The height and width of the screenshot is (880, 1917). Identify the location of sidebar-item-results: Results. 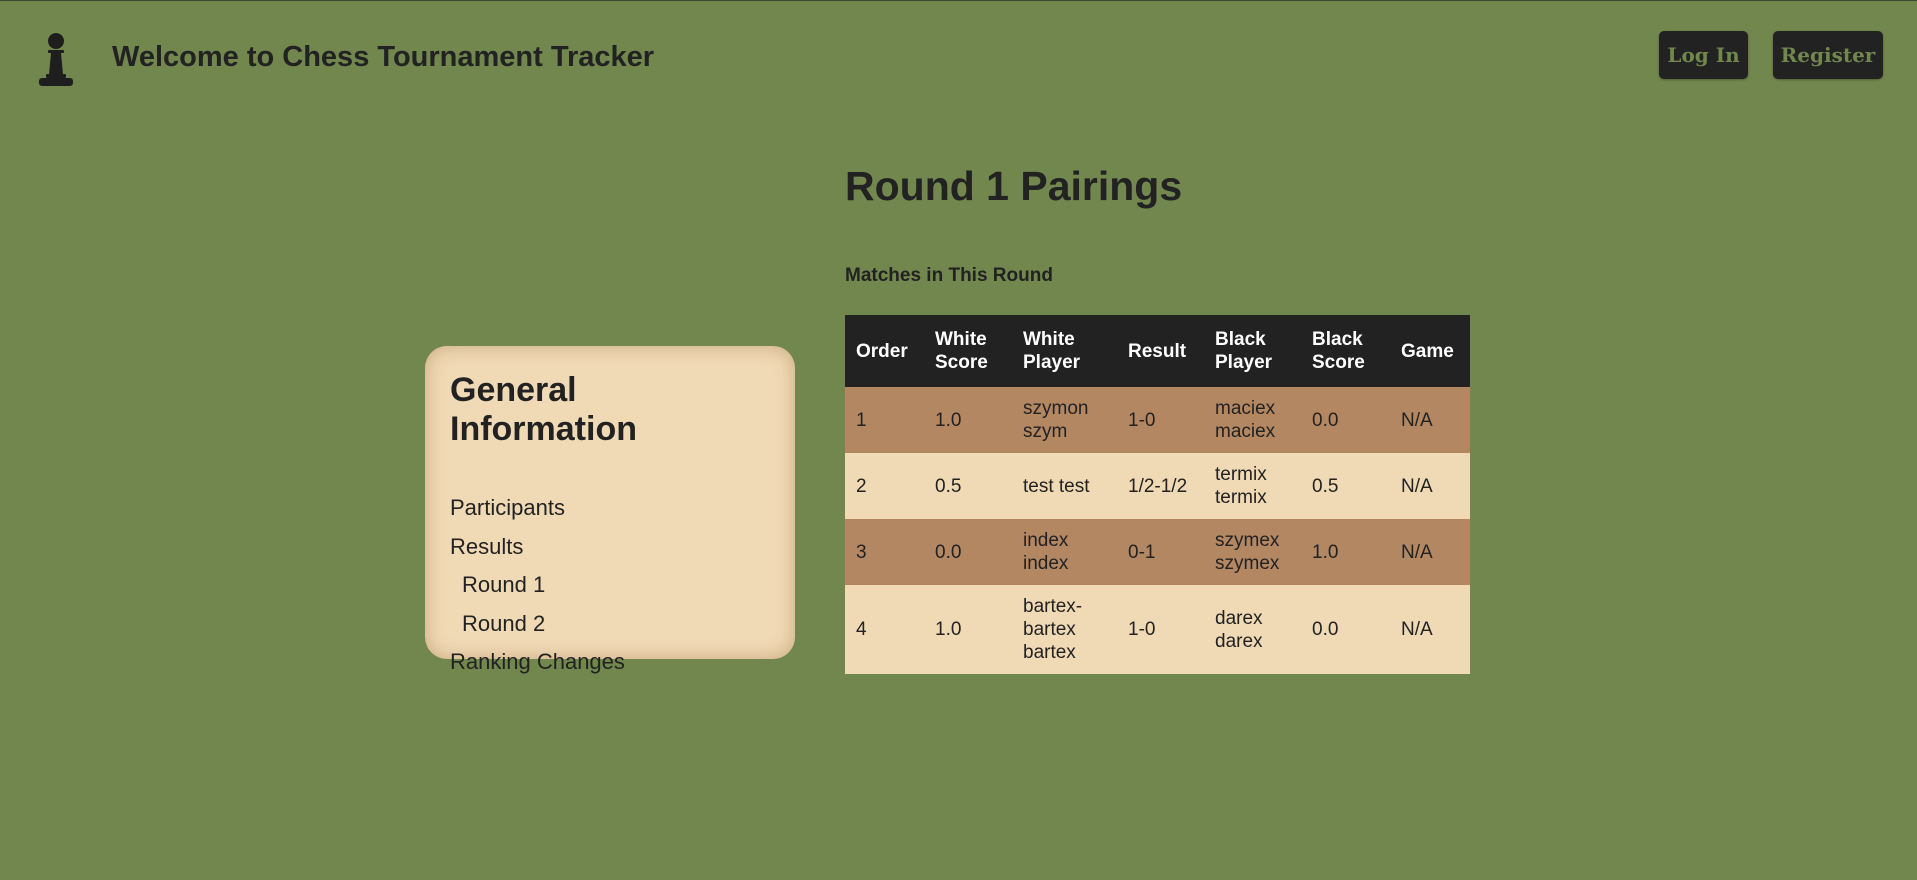
(487, 546).